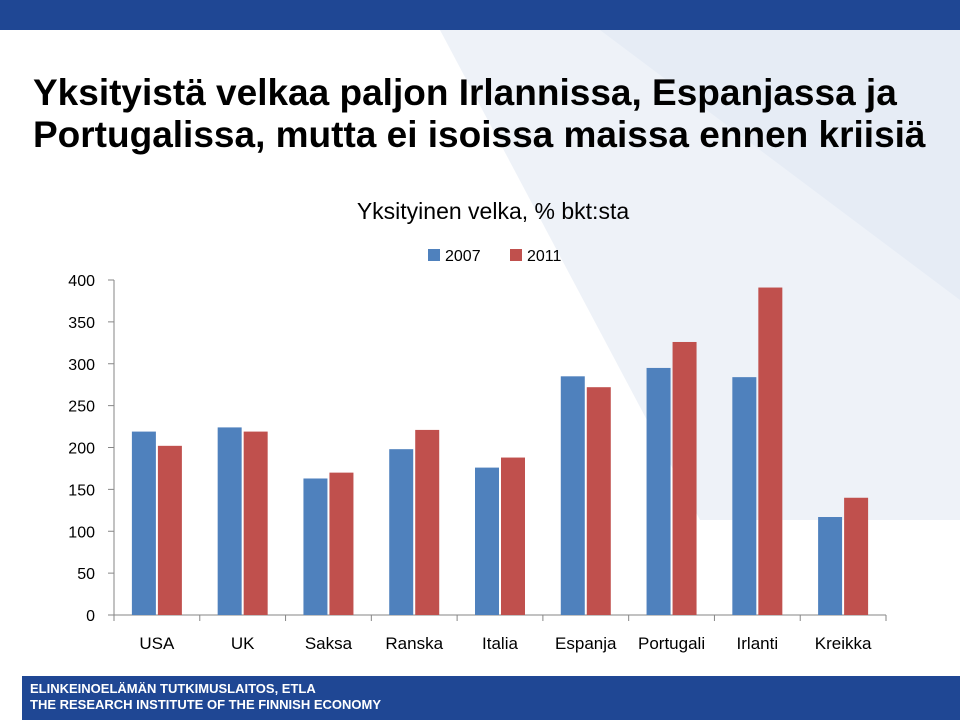  What do you see at coordinates (11, 698) in the screenshot?
I see `footer-logo-strip` at bounding box center [11, 698].